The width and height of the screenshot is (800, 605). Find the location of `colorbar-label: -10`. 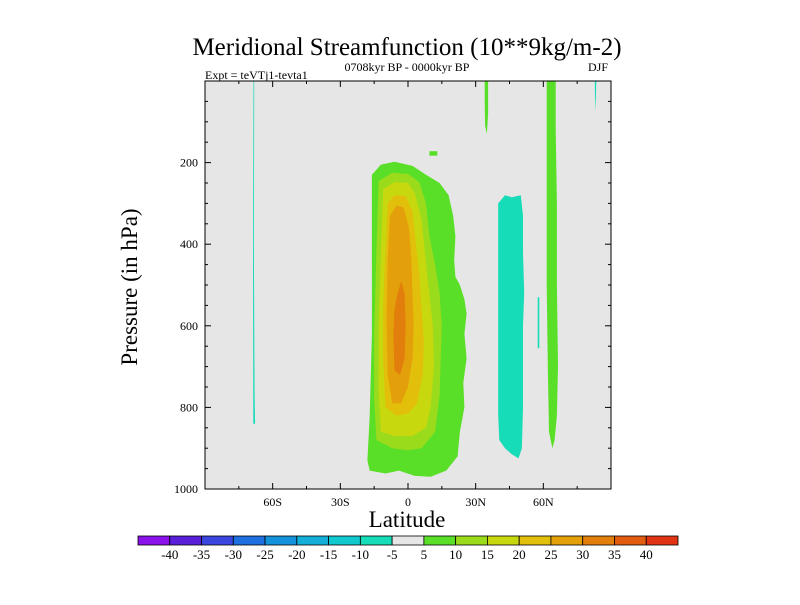

colorbar-label: -10 is located at coordinates (360, 554).